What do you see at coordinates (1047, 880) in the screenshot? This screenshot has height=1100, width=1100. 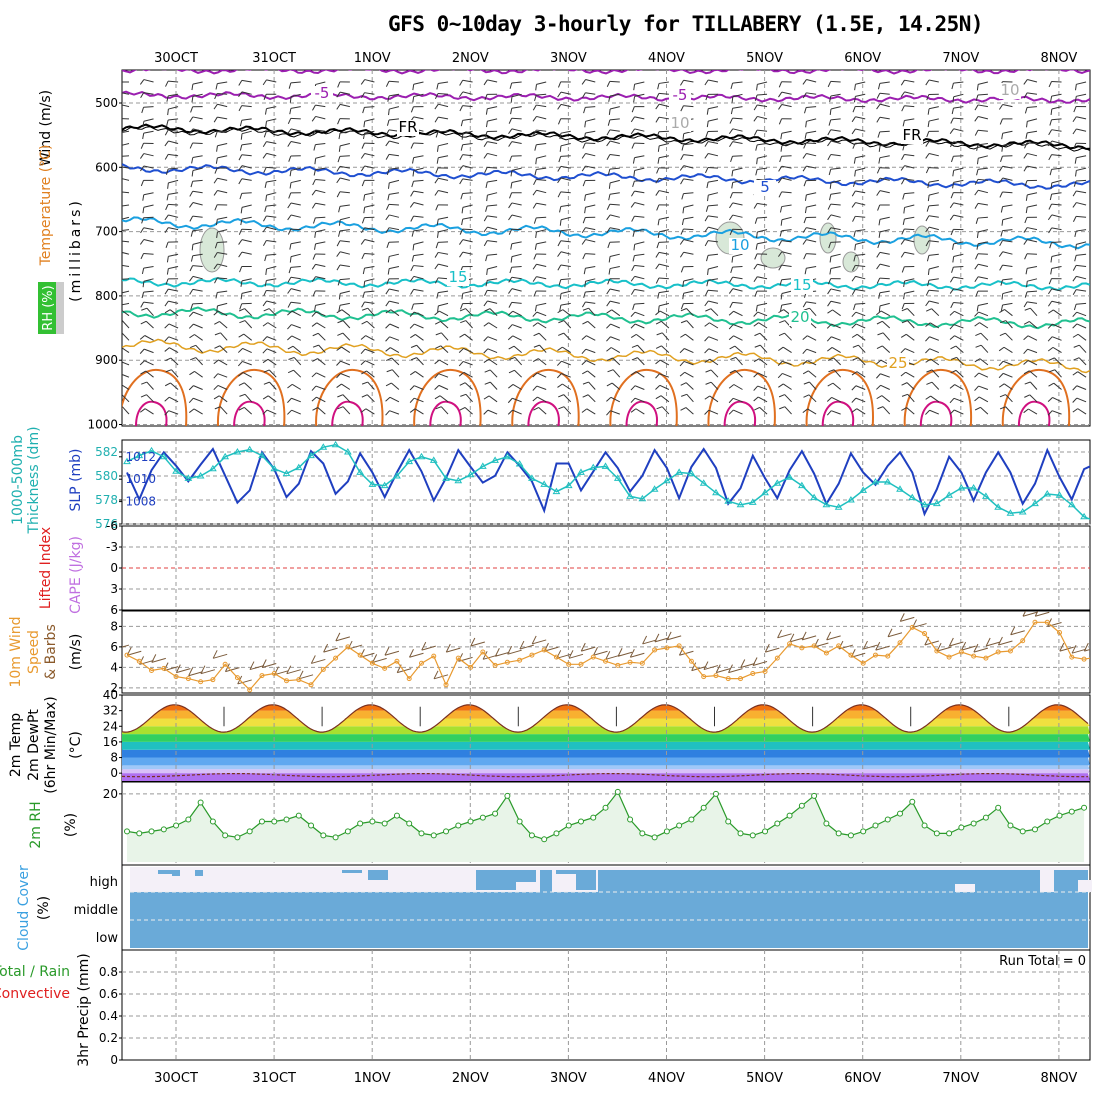 I see `clear-gap` at bounding box center [1047, 880].